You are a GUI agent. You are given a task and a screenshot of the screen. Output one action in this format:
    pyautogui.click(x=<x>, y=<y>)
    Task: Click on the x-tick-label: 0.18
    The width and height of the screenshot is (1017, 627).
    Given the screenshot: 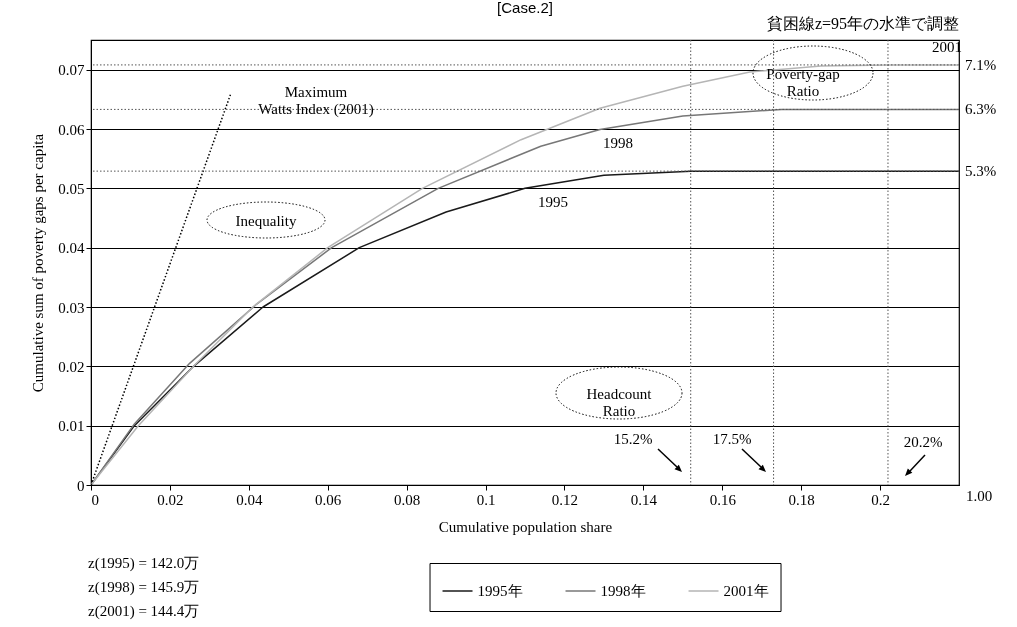 What is the action you would take?
    pyautogui.click(x=801, y=499)
    